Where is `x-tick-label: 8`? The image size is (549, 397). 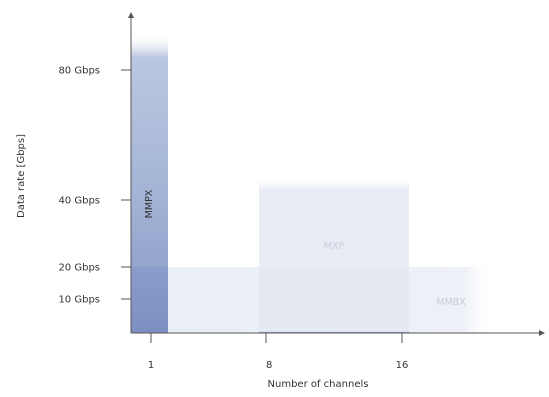 x-tick-label: 8 is located at coordinates (269, 365).